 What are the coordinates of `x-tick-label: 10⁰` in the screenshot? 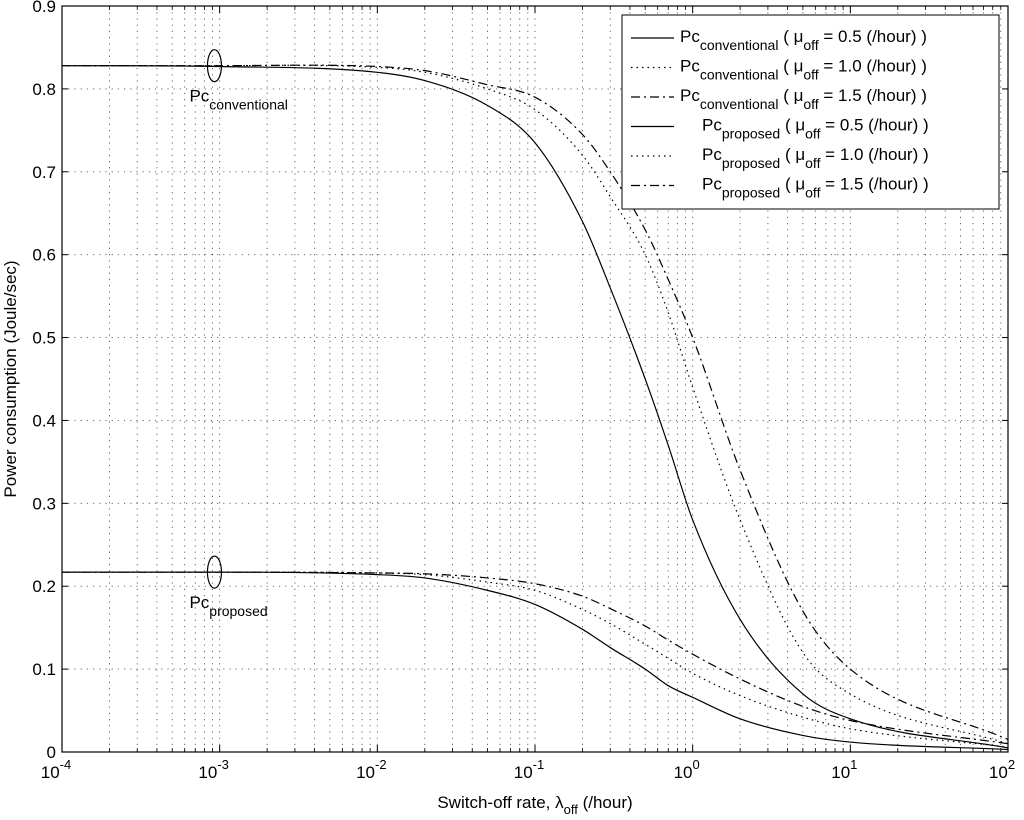 It's located at (687, 769).